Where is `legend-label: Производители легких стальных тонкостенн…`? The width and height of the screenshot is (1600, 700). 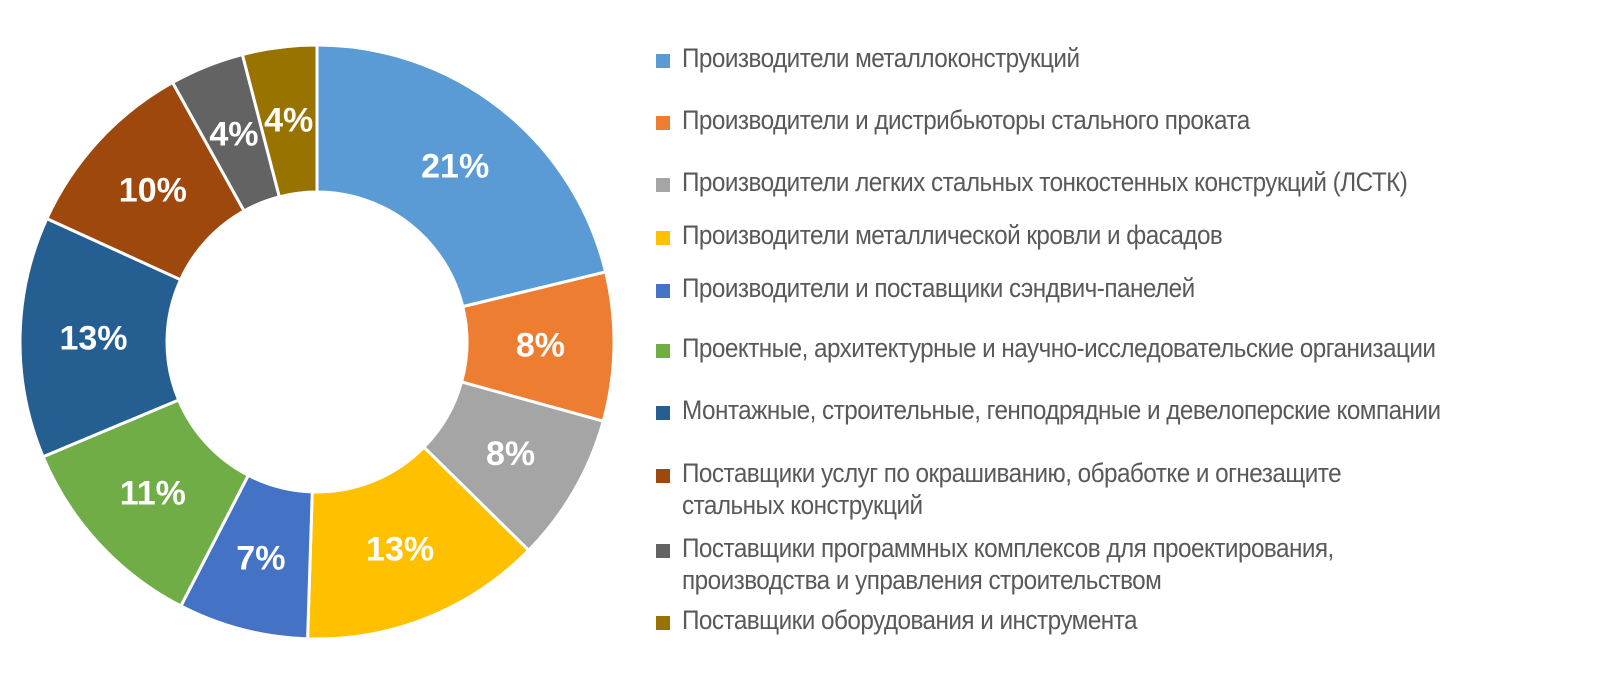
legend-label: Производители легких стальных тонкостенн… is located at coordinates (1045, 182).